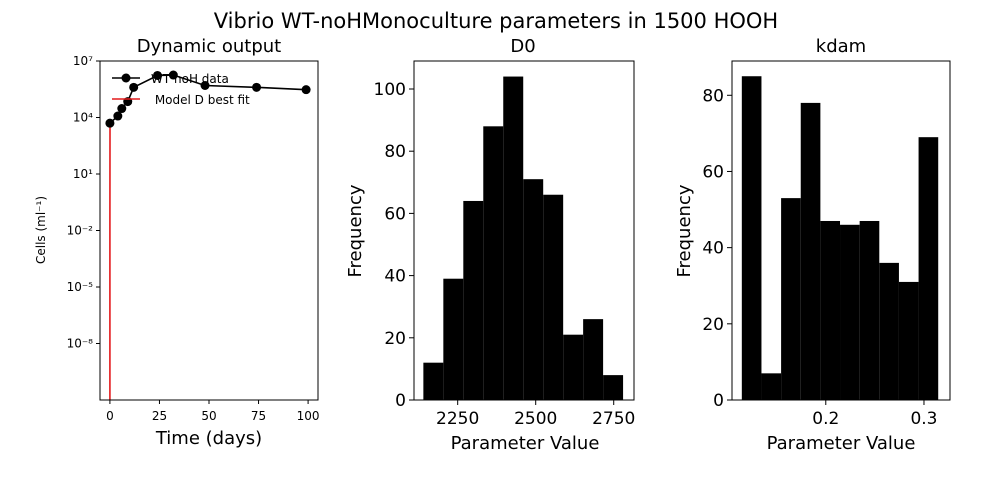 The width and height of the screenshot is (1000, 500). What do you see at coordinates (209, 46) in the screenshot?
I see `panel-title: Dynamic output` at bounding box center [209, 46].